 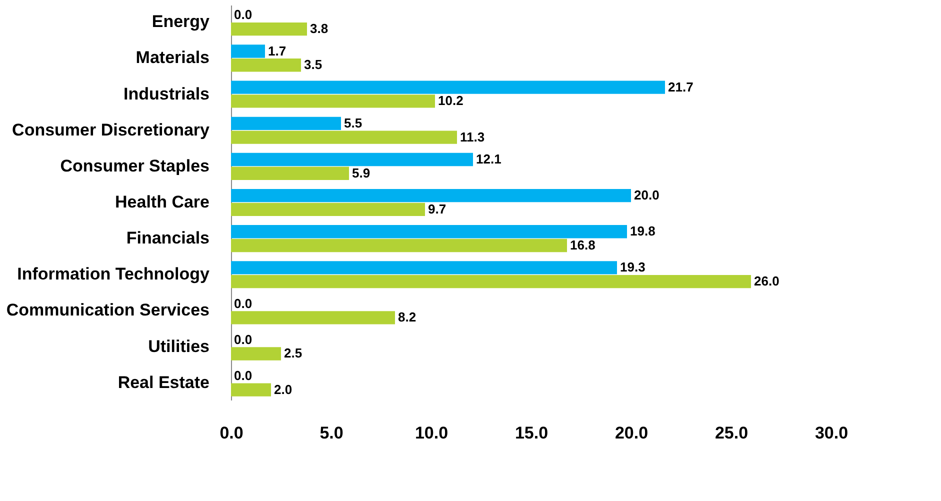 What do you see at coordinates (293, 353) in the screenshot?
I see `data-label: 2.5` at bounding box center [293, 353].